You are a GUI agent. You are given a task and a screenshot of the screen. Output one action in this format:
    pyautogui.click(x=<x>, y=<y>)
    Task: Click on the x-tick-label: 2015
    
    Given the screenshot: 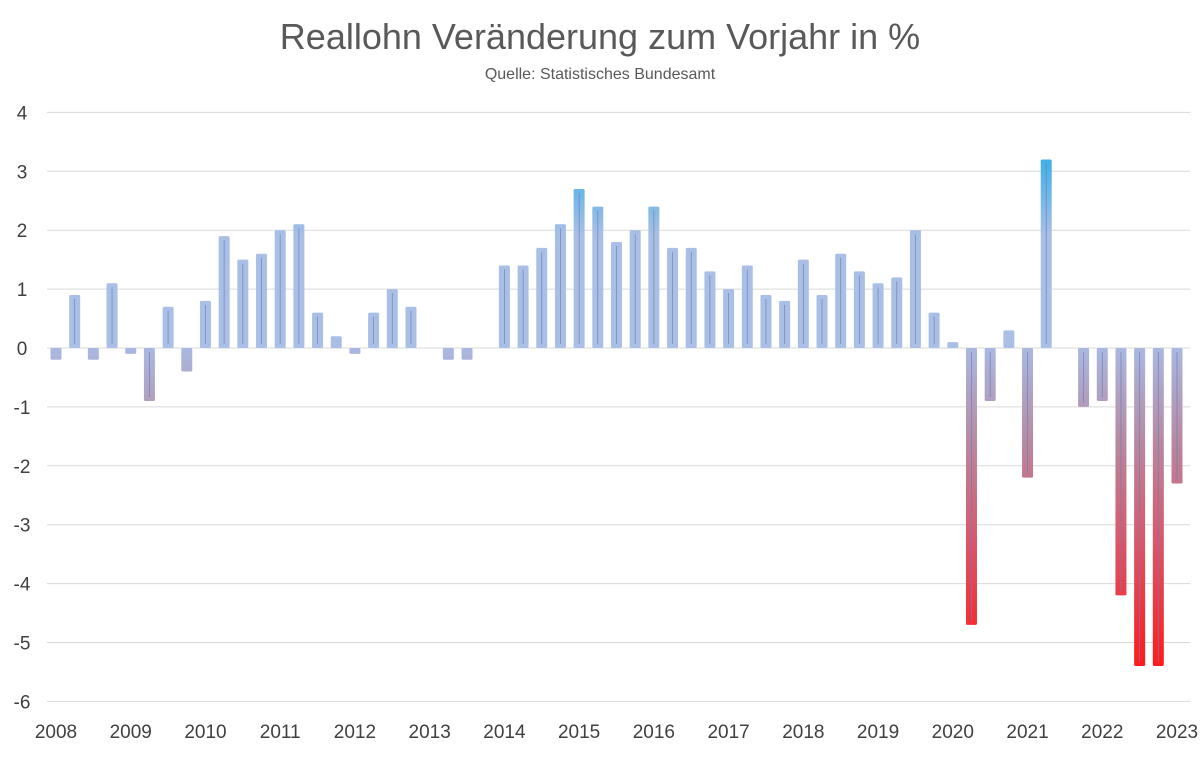 What is the action you would take?
    pyautogui.click(x=579, y=732)
    